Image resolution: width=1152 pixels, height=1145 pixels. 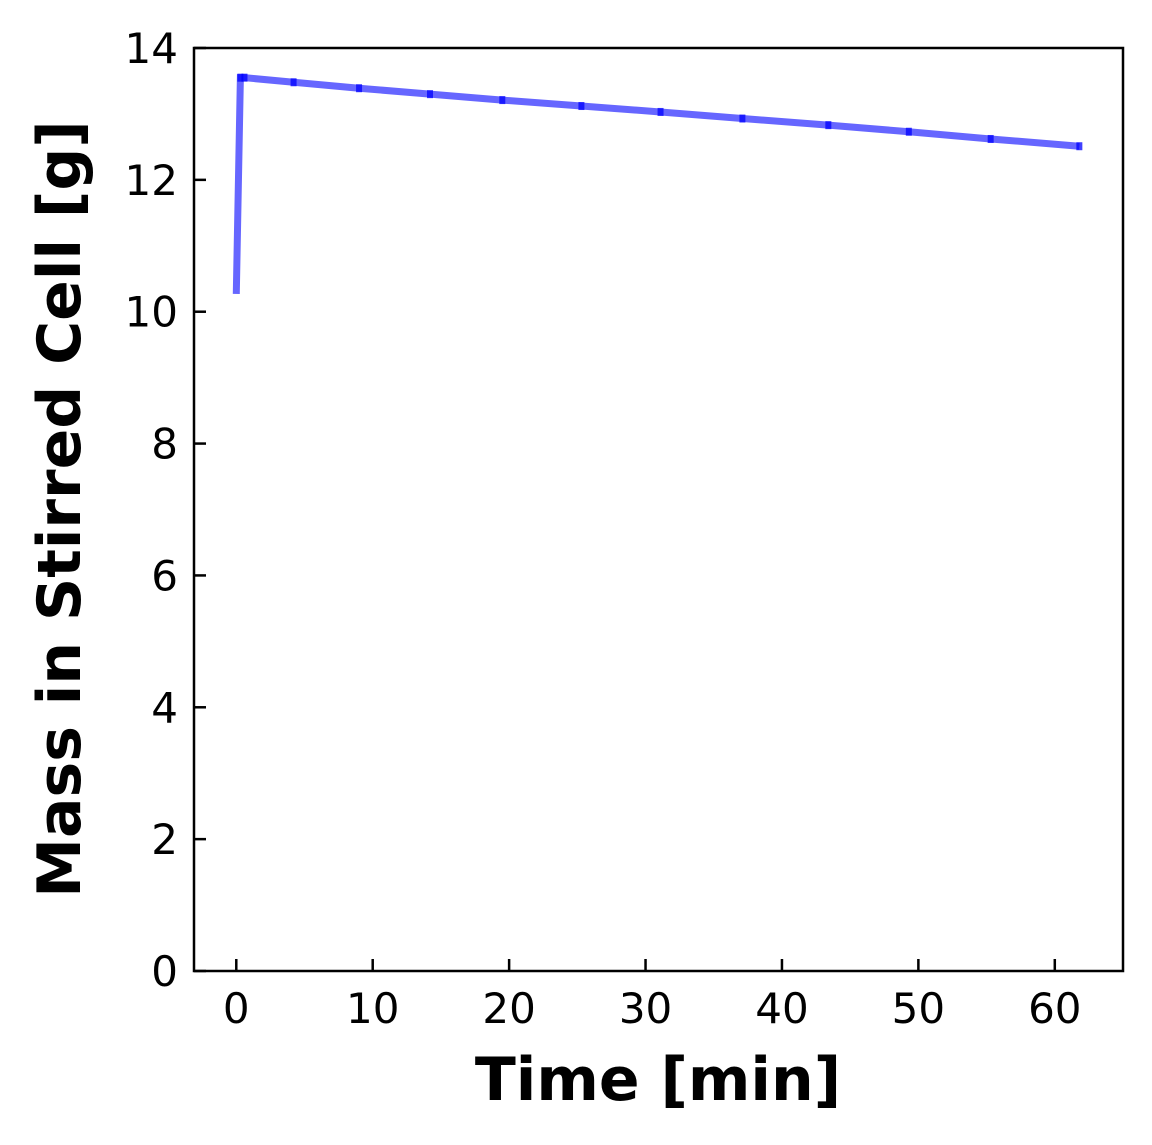 What do you see at coordinates (164, 444) in the screenshot?
I see `y-tick-label: 8` at bounding box center [164, 444].